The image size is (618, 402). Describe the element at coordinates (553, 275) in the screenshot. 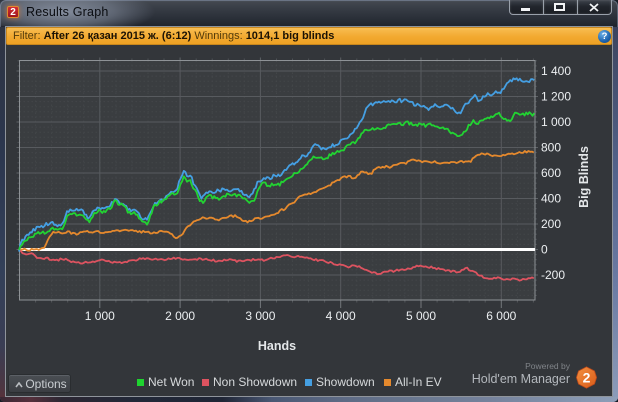

I see `svg-text: -200` at that location.